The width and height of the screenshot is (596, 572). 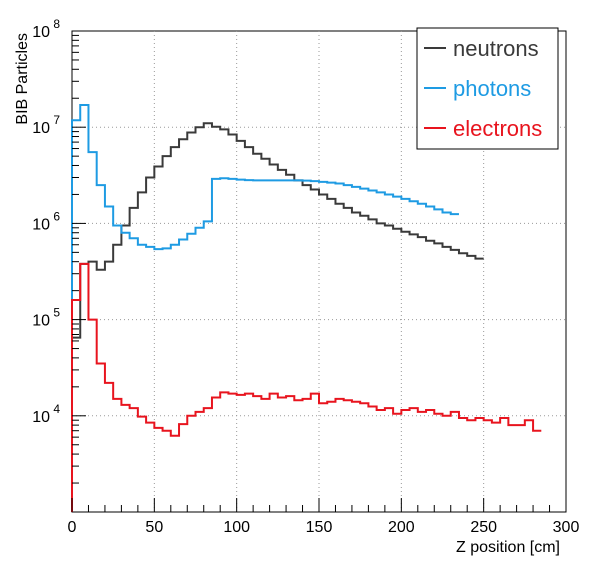 I want to click on legend-label-neutrons: neutrons, so click(x=496, y=48).